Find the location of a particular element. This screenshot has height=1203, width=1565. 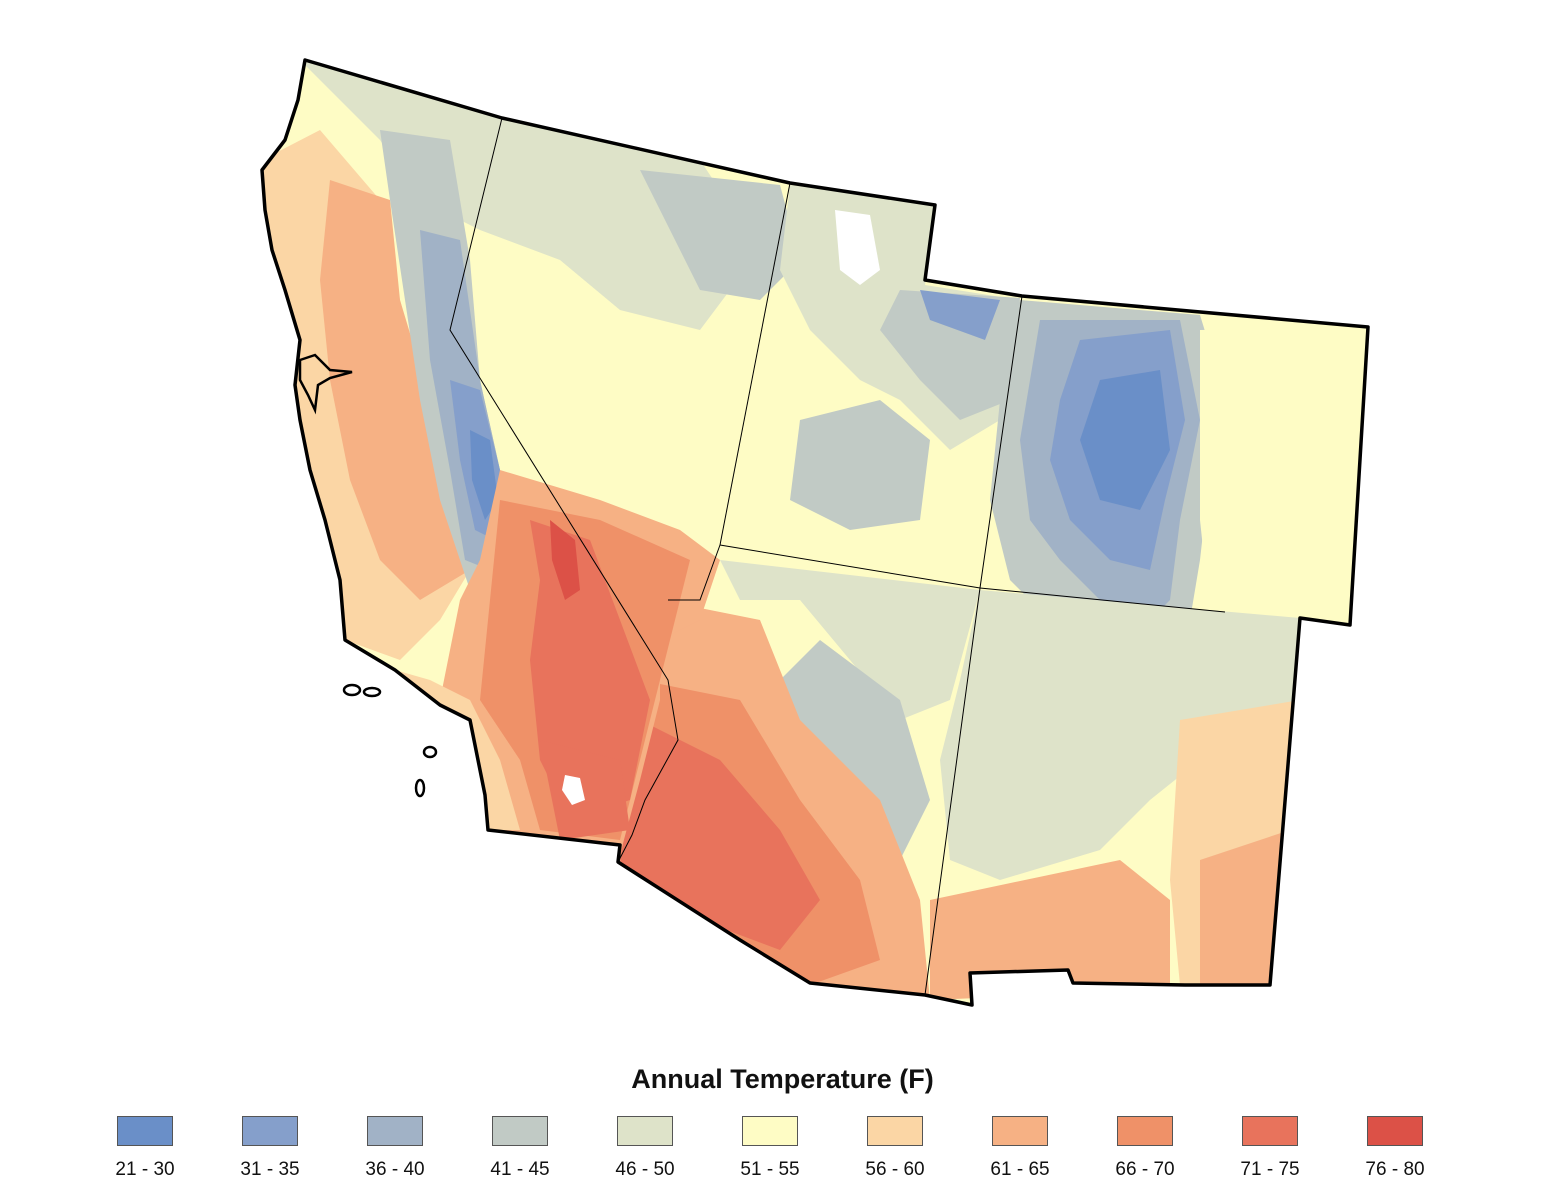

no-data-great-salt-lake is located at coordinates (857, 247).